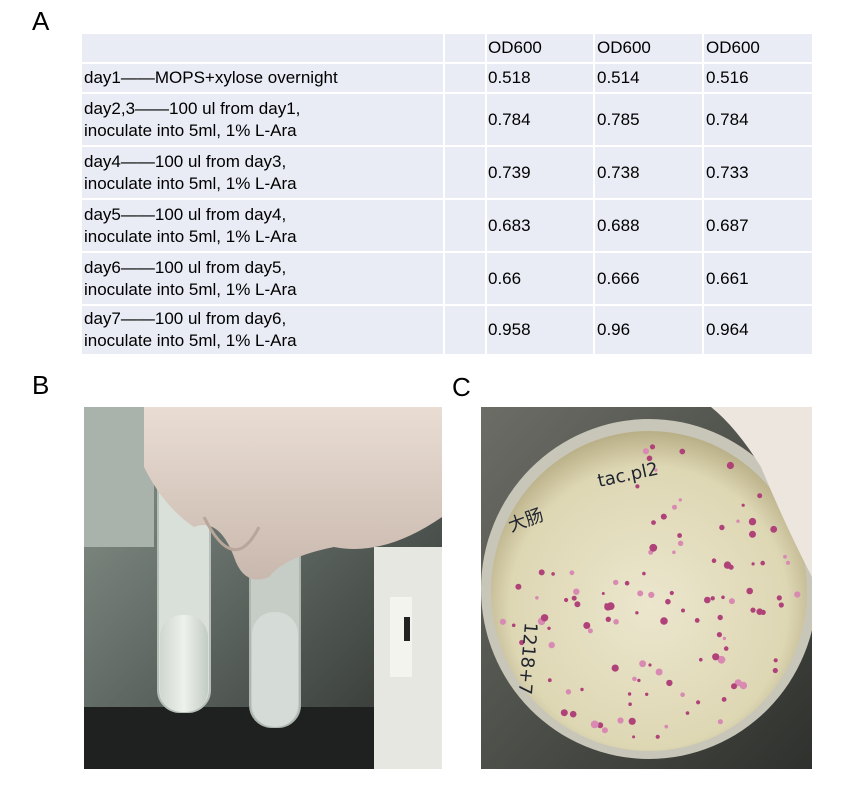 This screenshot has height=791, width=852. Describe the element at coordinates (727, 119) in the screenshot. I see `od600-value: 0.784` at that location.